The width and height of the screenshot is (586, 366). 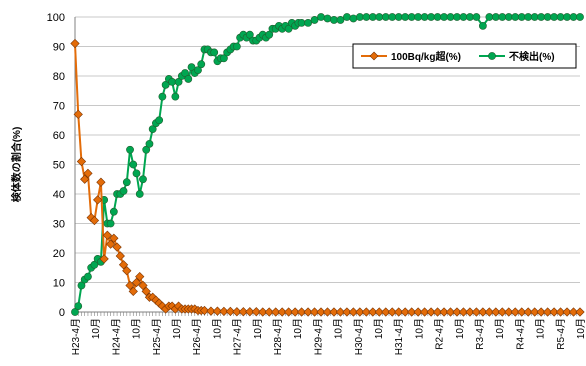 What do you see at coordinates (59, 225) in the screenshot?
I see `y-tick-label: 30` at bounding box center [59, 225].